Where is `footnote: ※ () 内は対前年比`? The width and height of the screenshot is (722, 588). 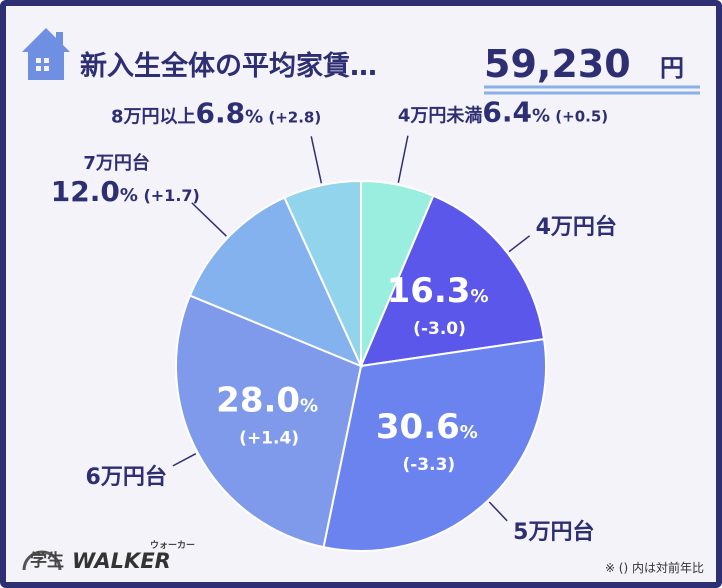
footnote: ※ () 内は対前年比 is located at coordinates (654, 567).